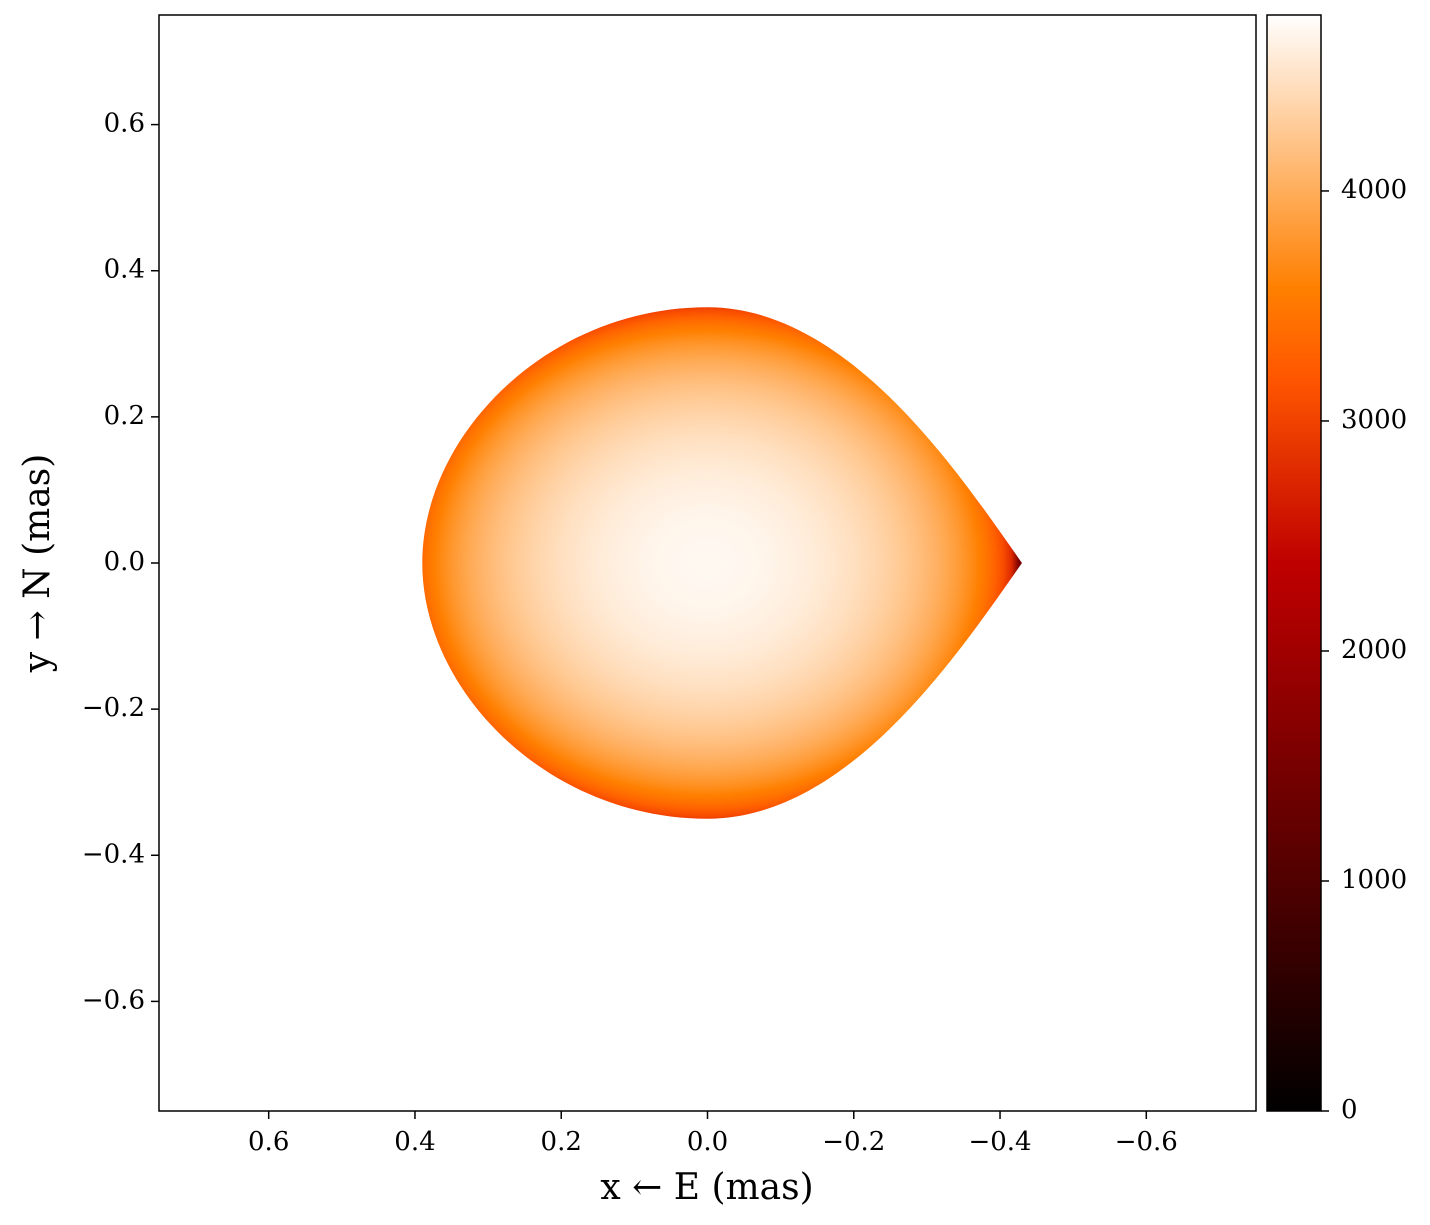 The width and height of the screenshot is (1430, 1225). I want to click on y-tick-label: 0.4, so click(124, 270).